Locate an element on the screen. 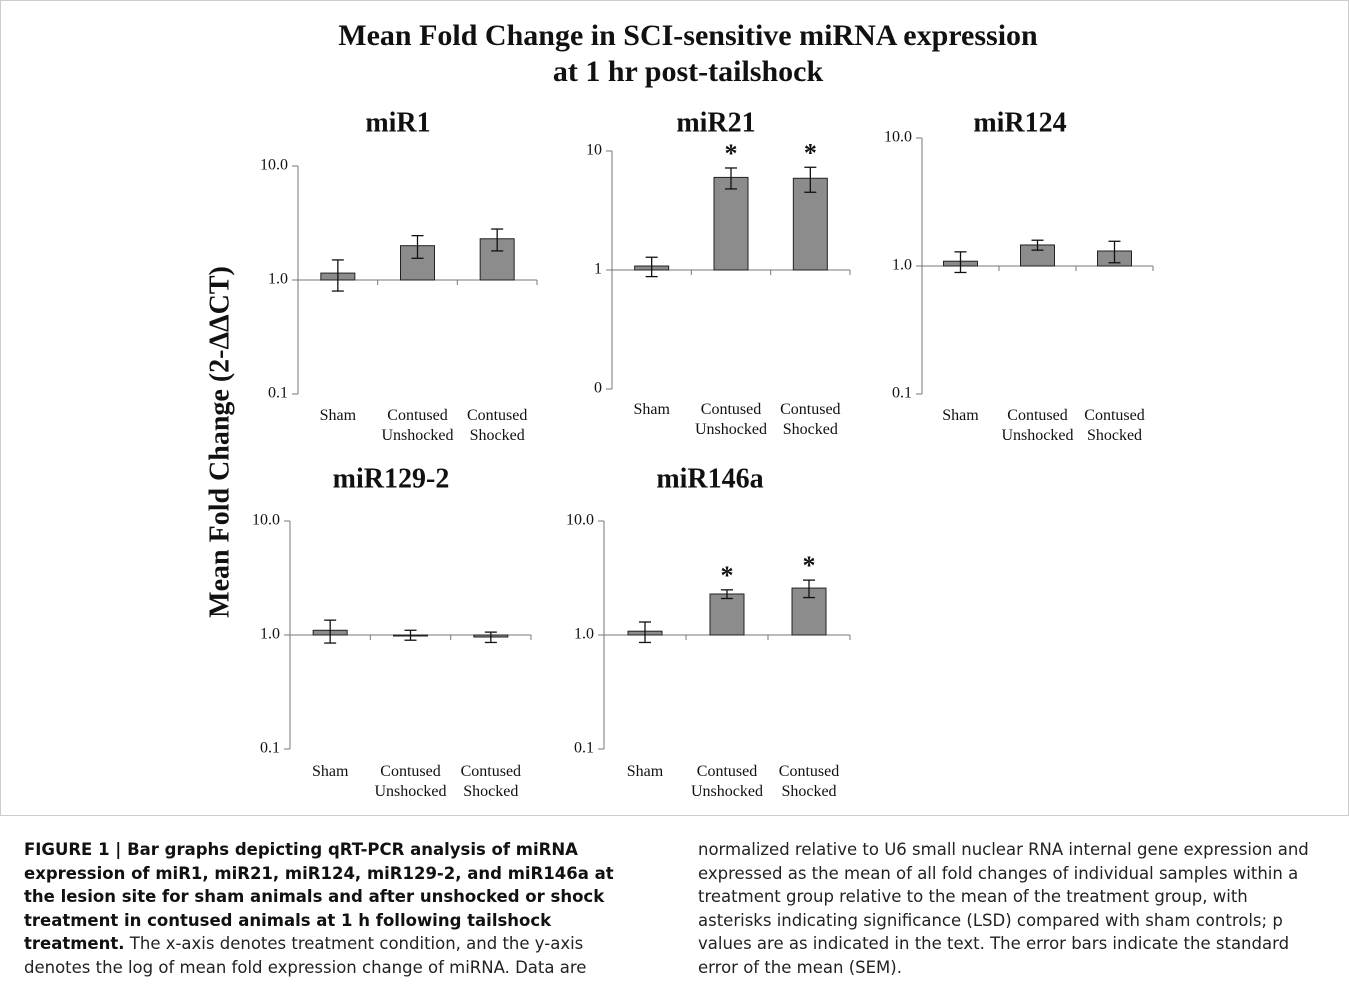  y-axis-label: Mean Fold Change (2-ΔΔCT) is located at coordinates (219, 442).